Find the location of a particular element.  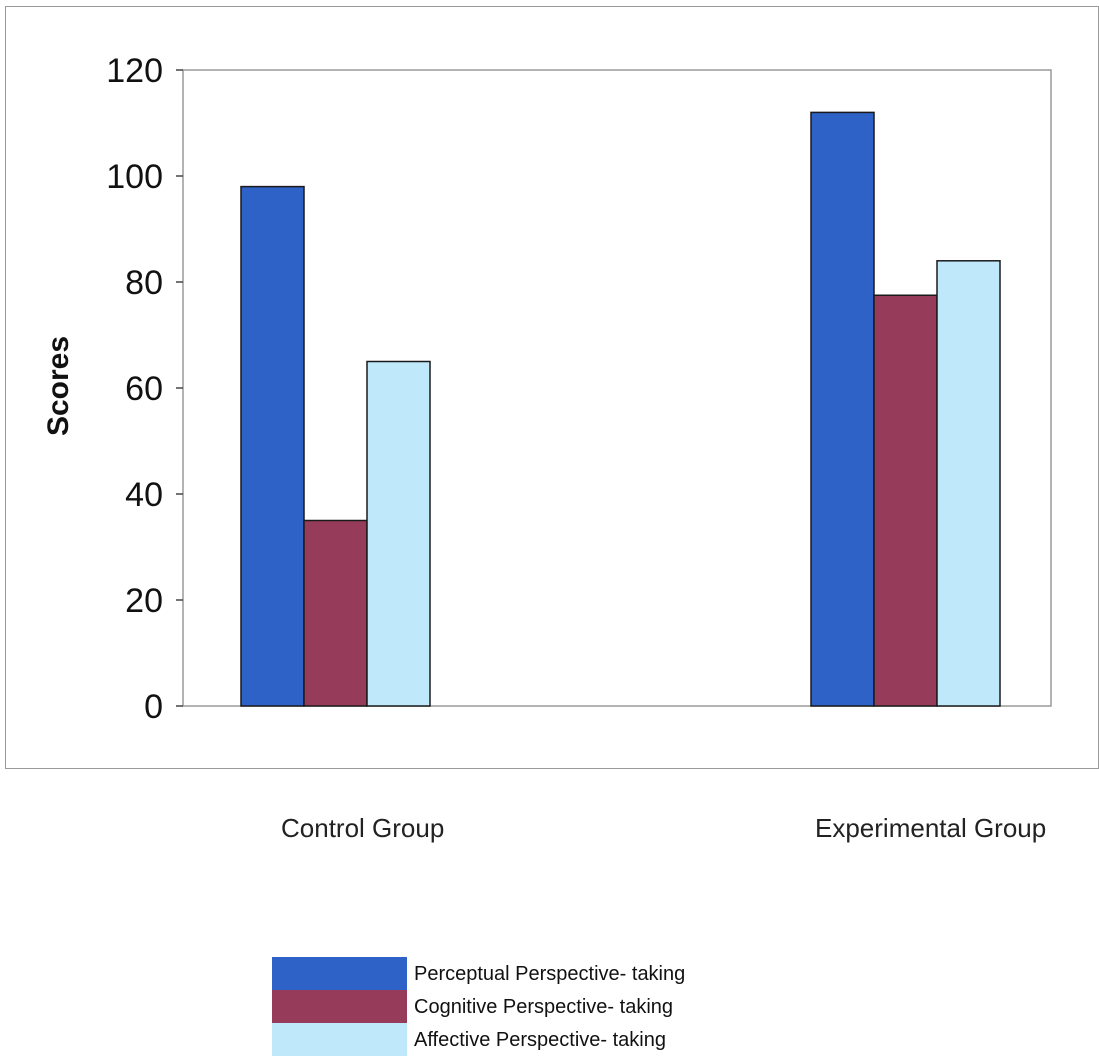

y-tick-label: 40 is located at coordinates (144, 495).